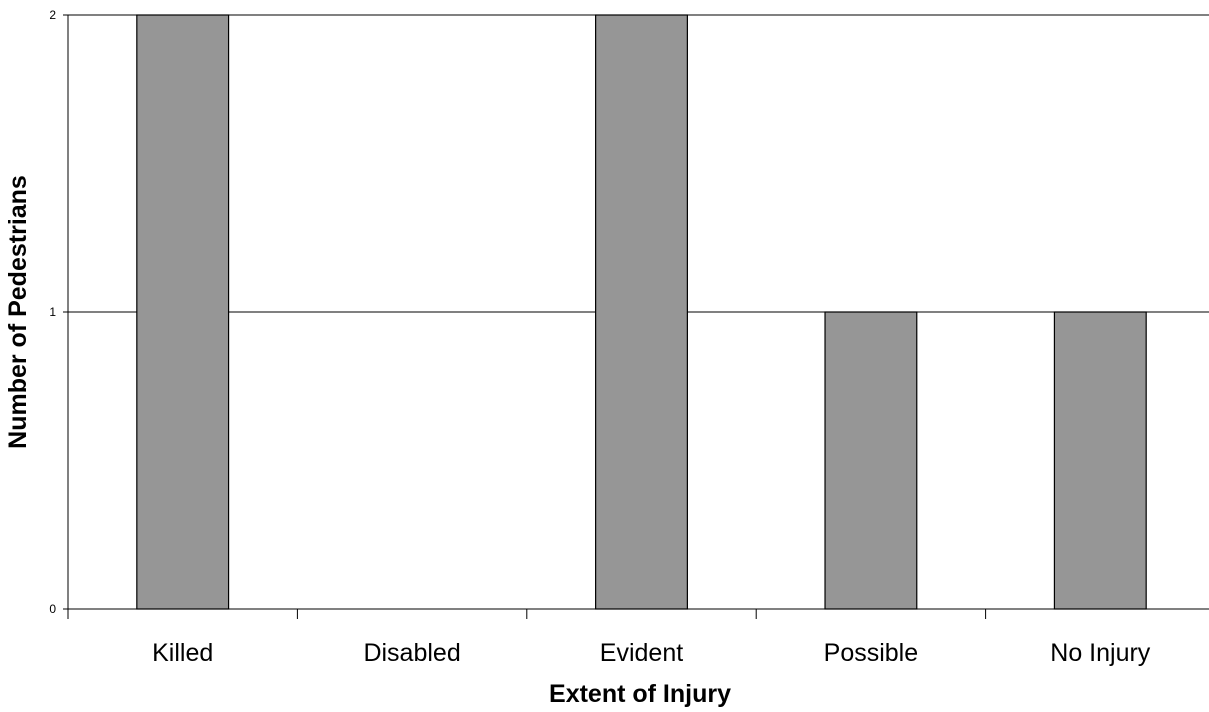 This screenshot has height=712, width=1209. Describe the element at coordinates (182, 653) in the screenshot. I see `x-tick-label: Killed` at that location.